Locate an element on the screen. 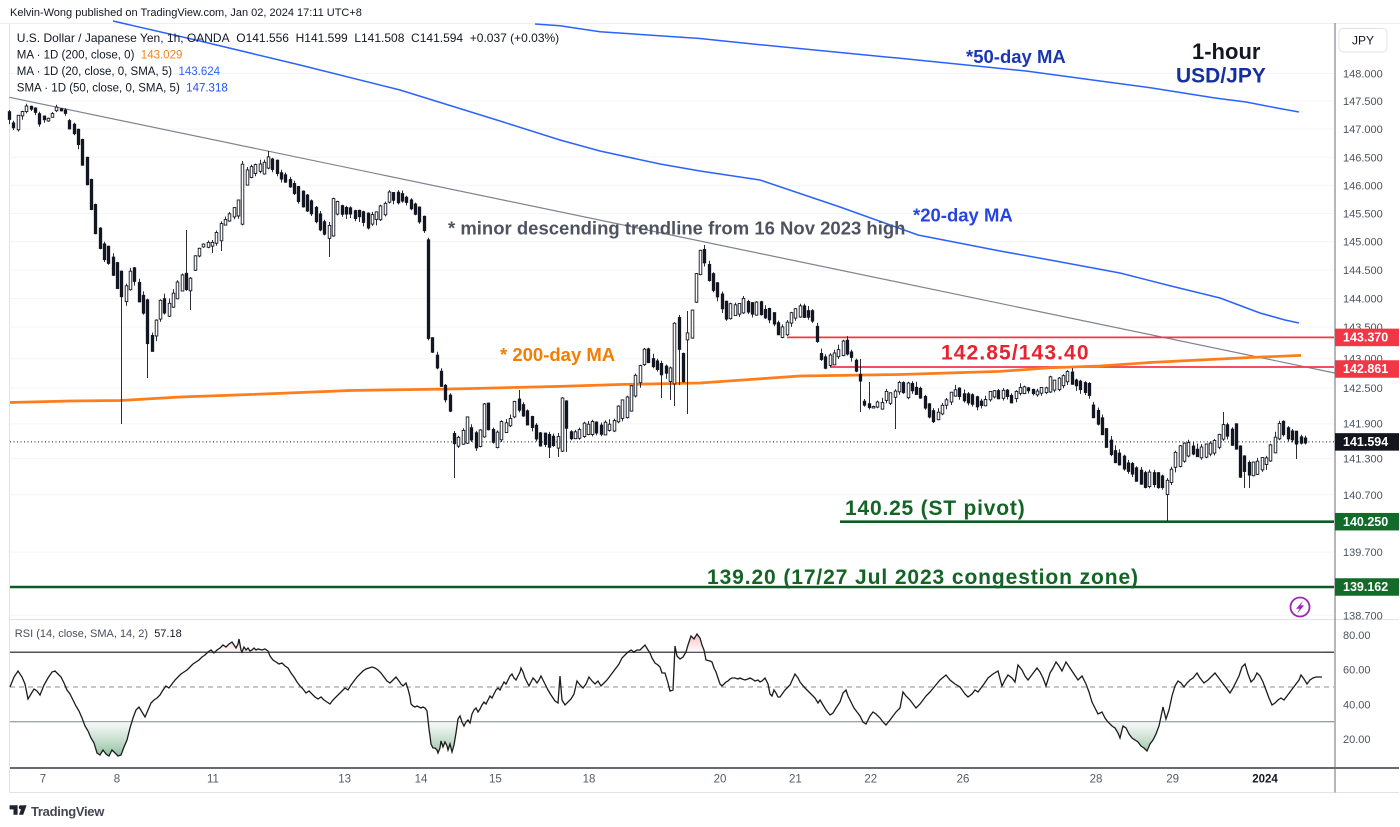 The height and width of the screenshot is (827, 1400). svg-text: JPY is located at coordinates (1363, 41).